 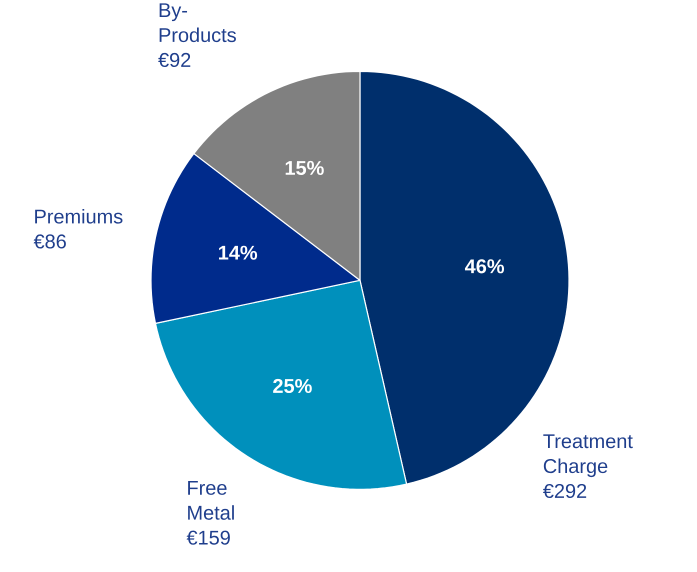 What do you see at coordinates (238, 253) in the screenshot?
I see `text: 14%` at bounding box center [238, 253].